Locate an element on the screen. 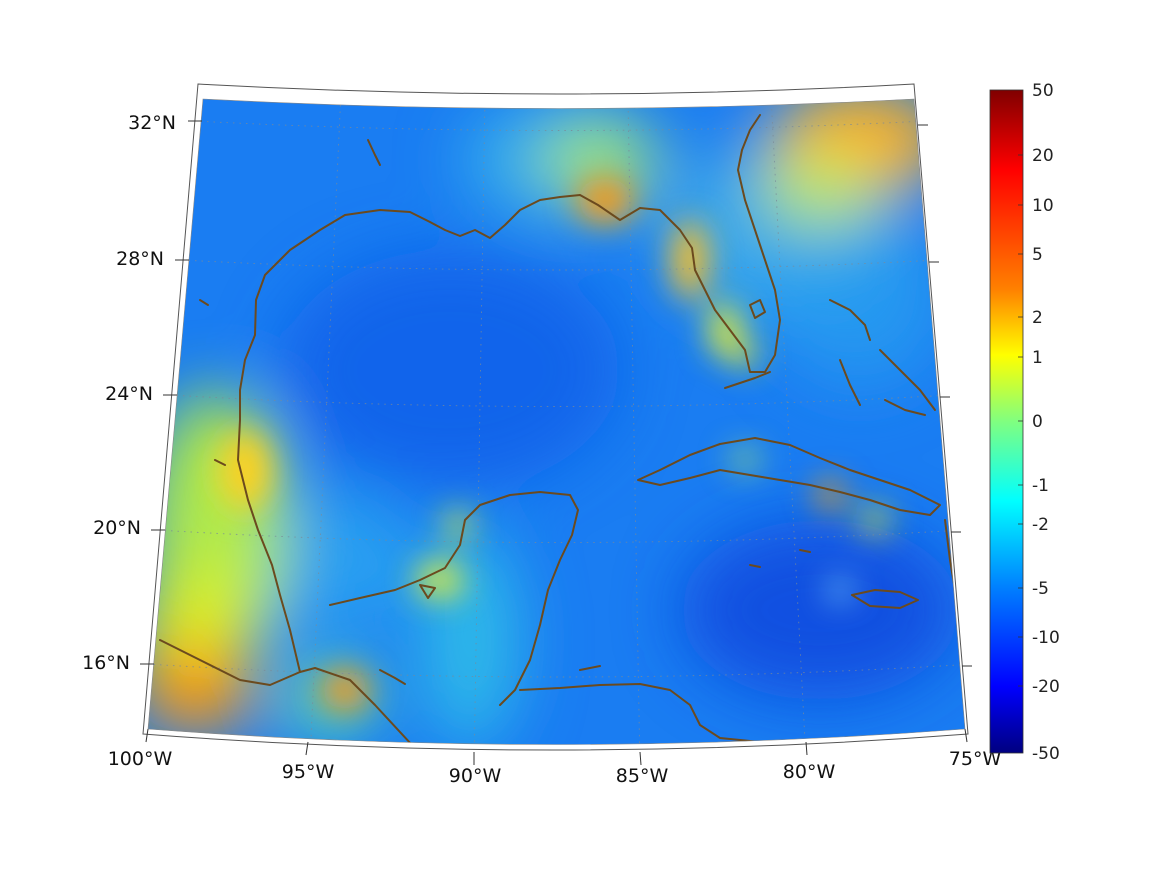  lon-label: 90°W is located at coordinates (475, 776).